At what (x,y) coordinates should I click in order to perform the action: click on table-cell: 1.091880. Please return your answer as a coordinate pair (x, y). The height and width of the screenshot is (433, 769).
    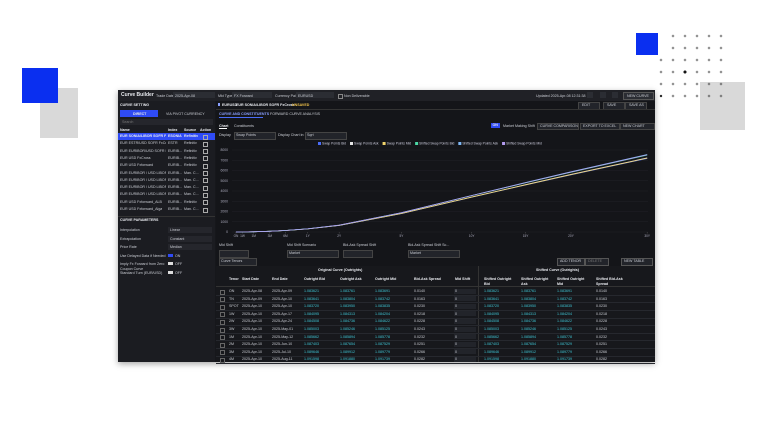
    Looking at the image, I should click on (528, 359).